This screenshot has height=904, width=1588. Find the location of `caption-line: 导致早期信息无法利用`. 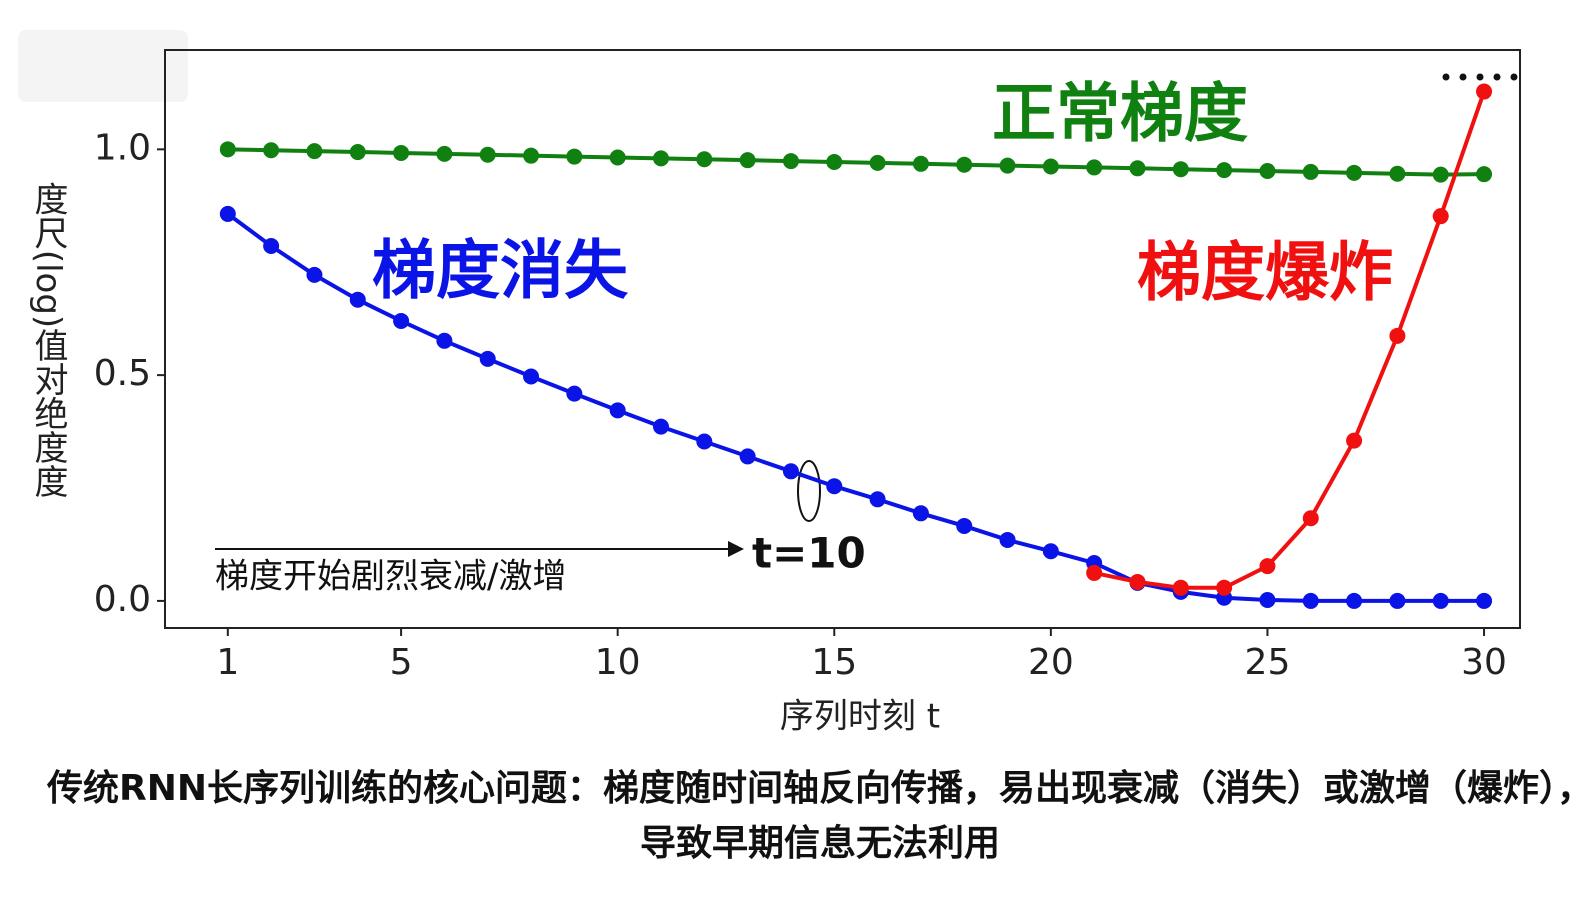

caption-line: 导致早期信息无法利用 is located at coordinates (820, 843).